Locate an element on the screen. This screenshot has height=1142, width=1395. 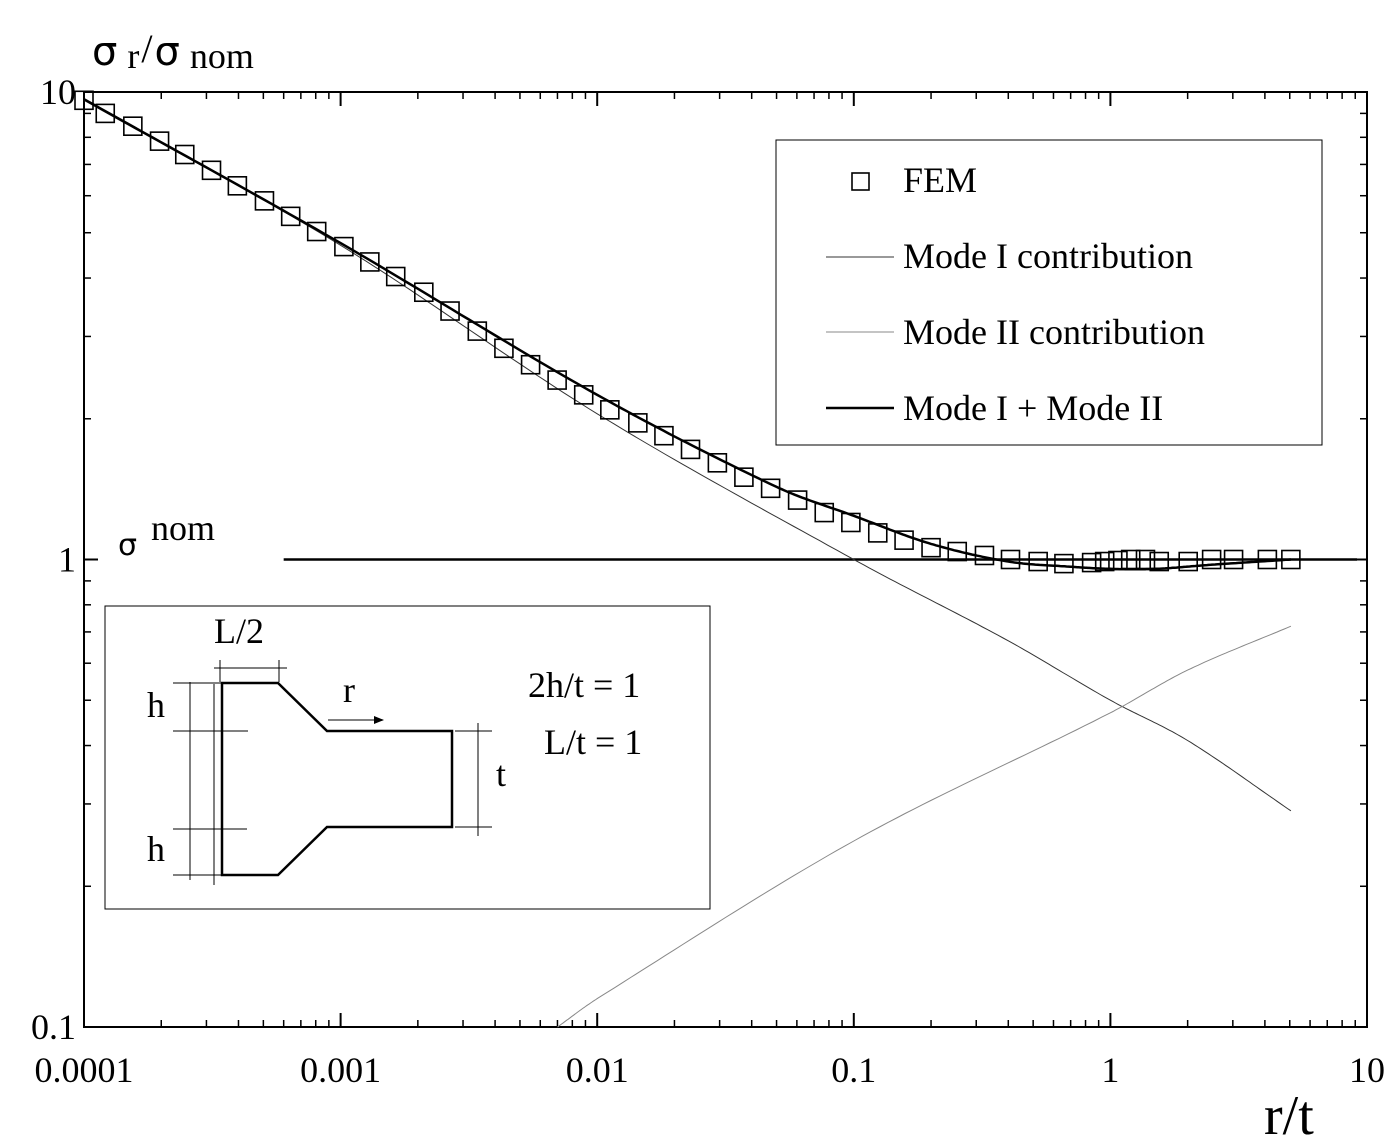
inset-note-length: L/t = 1 is located at coordinates (593, 742).